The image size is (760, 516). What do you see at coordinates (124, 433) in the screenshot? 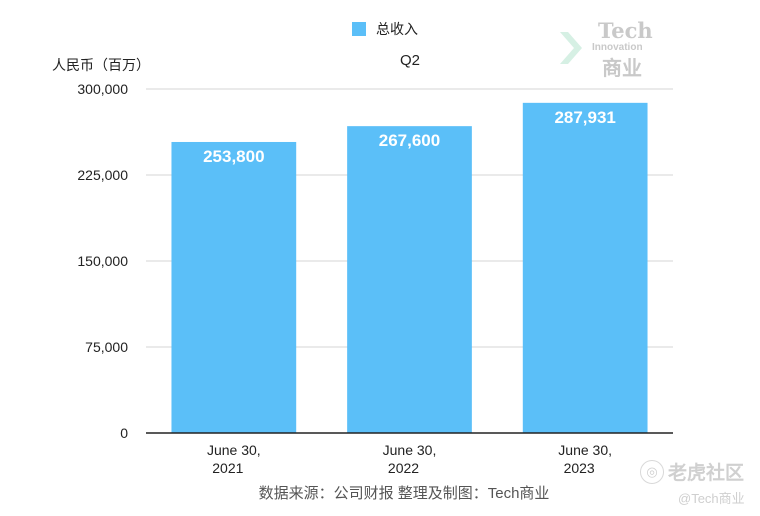
I see `y-tick-label: 0` at bounding box center [124, 433].